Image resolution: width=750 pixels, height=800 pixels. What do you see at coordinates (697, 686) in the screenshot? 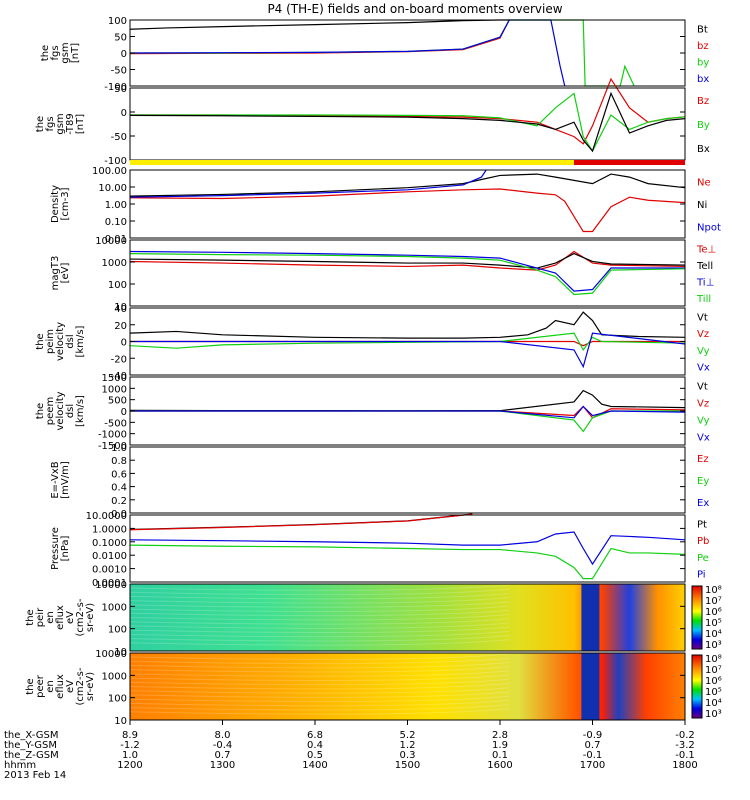
I see `colorbar` at bounding box center [697, 686].